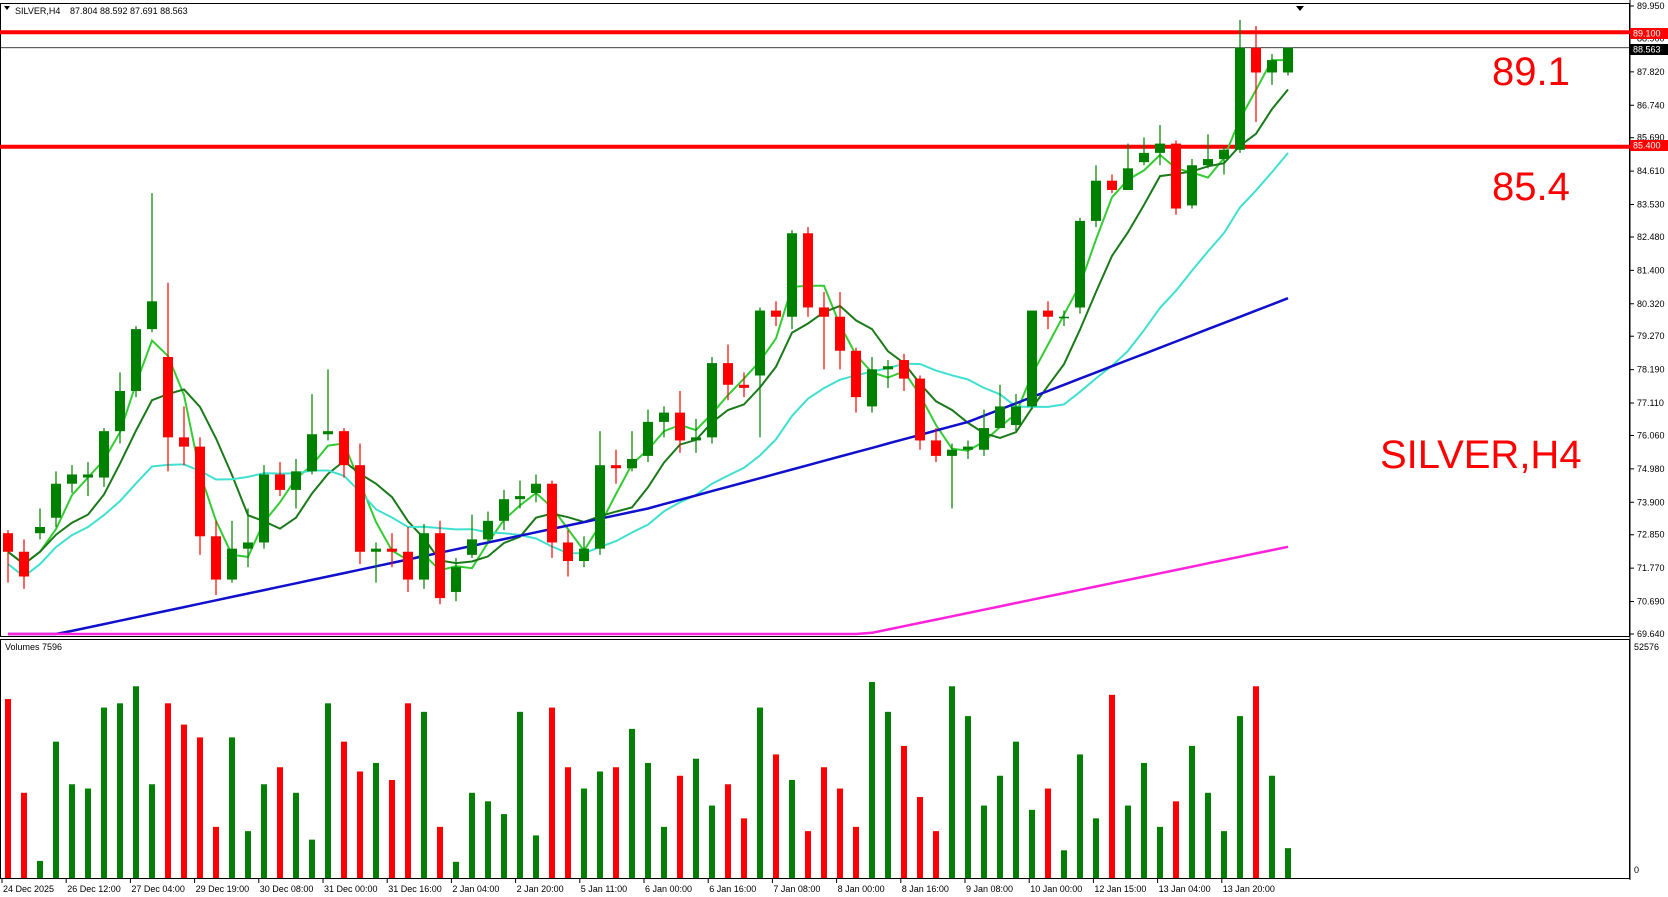  Describe the element at coordinates (989, 889) in the screenshot. I see `time-axis-label: 9 Jan 08:00` at that location.